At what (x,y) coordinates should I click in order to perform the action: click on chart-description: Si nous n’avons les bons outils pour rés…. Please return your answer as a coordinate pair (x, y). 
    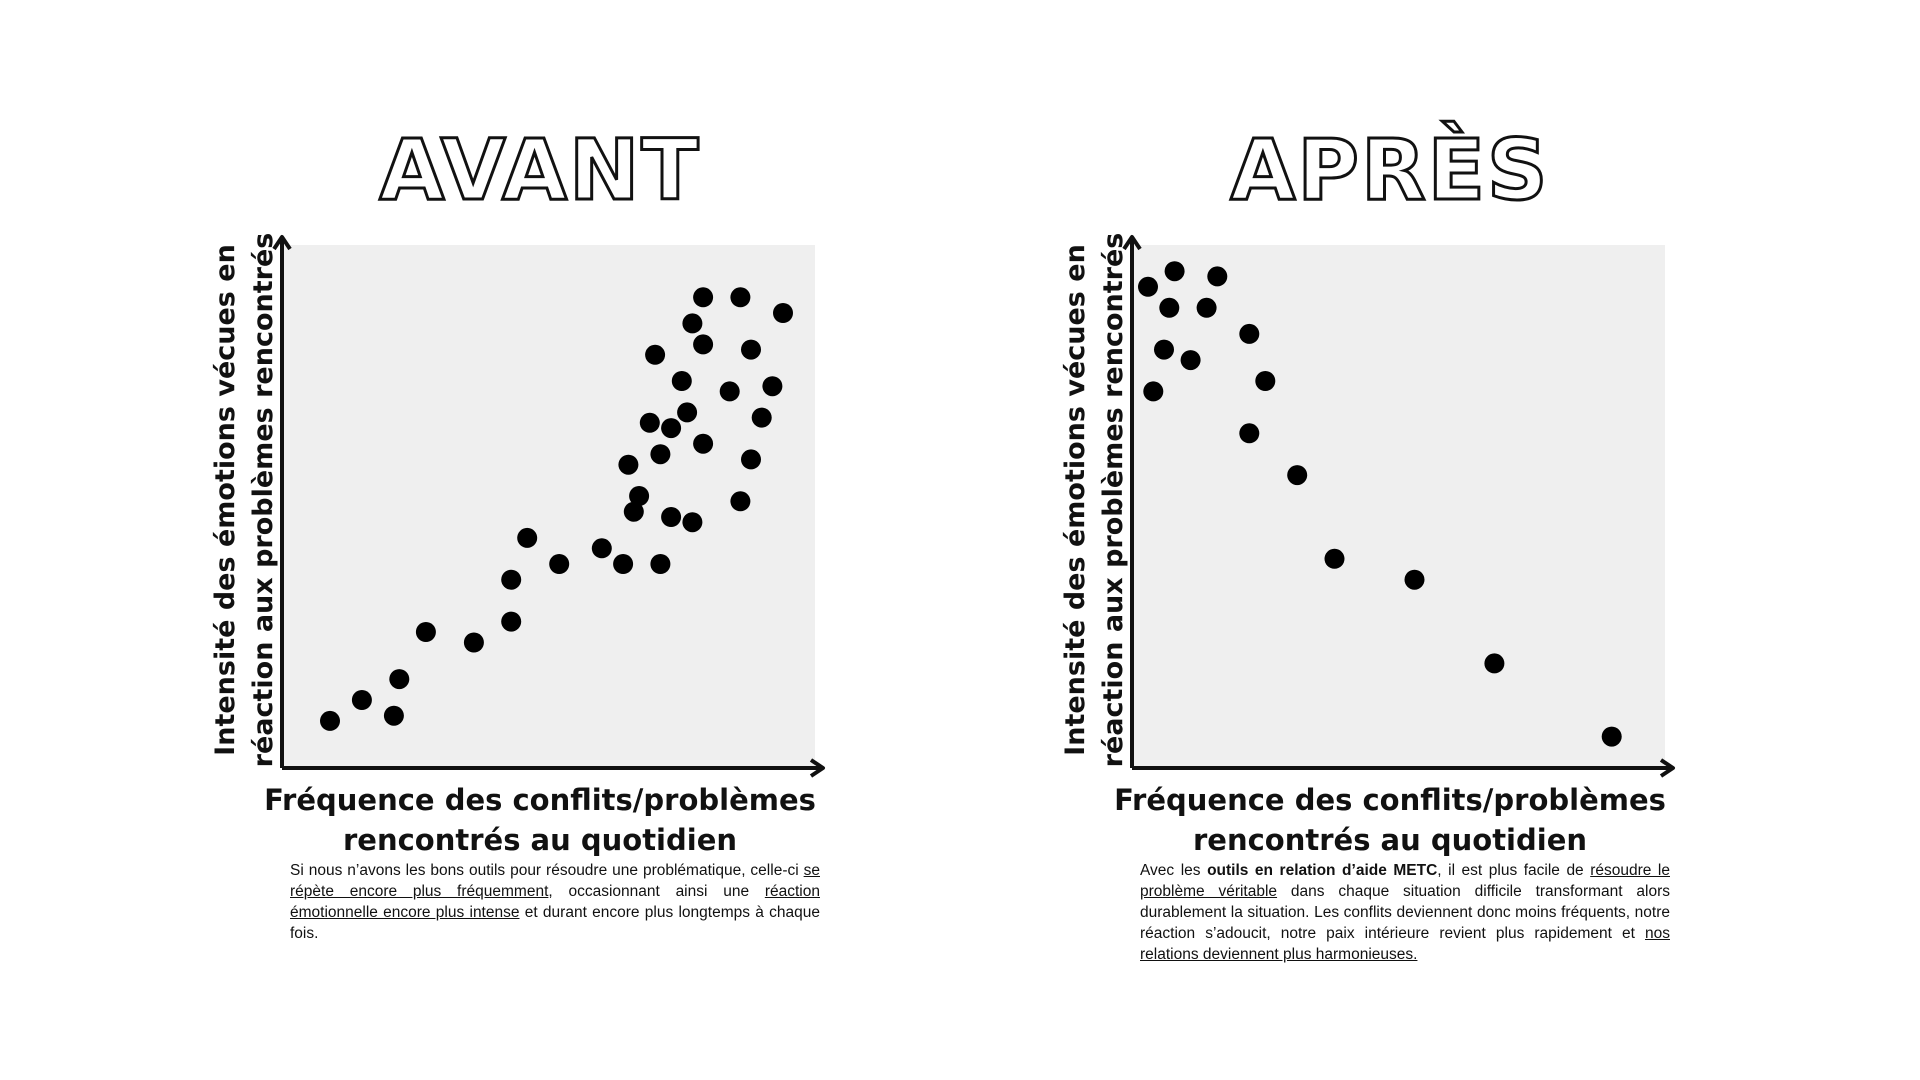
    Looking at the image, I should click on (555, 902).